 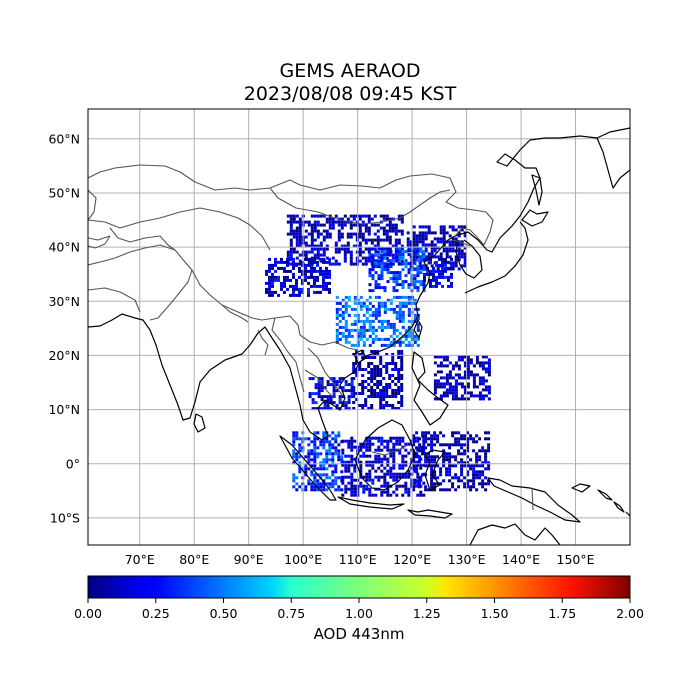 I want to click on lat-tick-label: 10°S, so click(x=65, y=517).